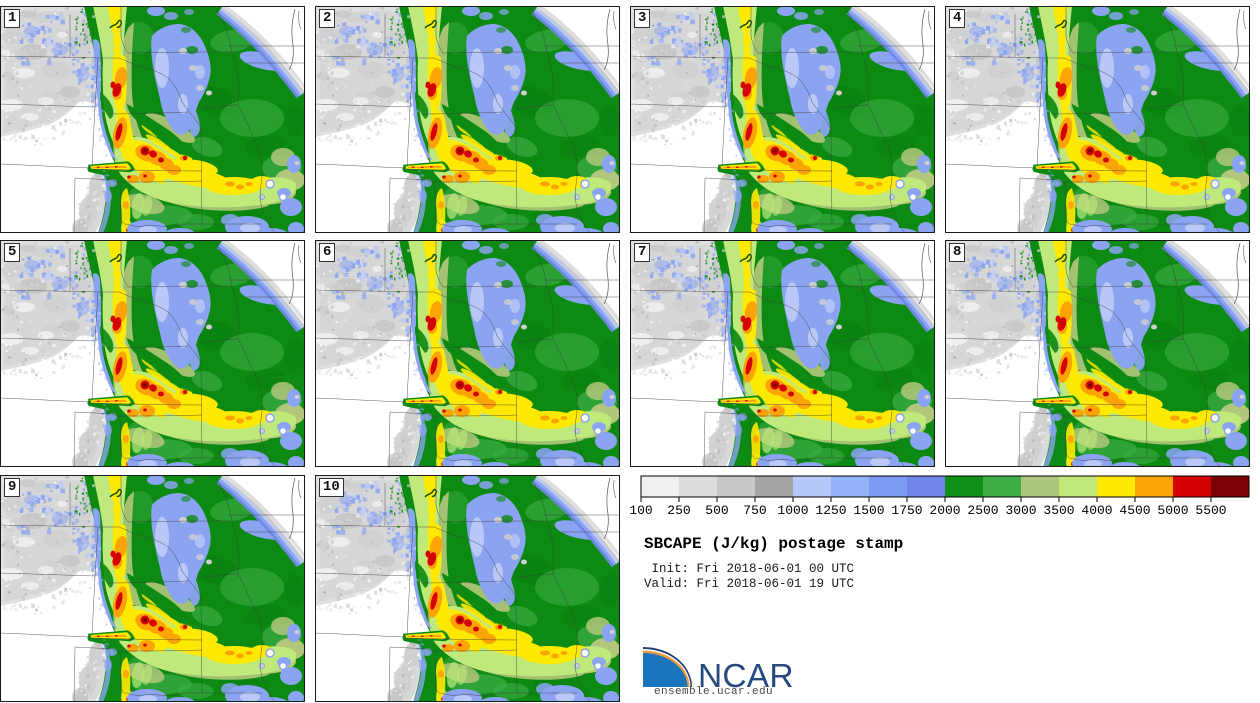 This screenshot has width=1260, height=703. I want to click on svg-text: 750, so click(754, 510).